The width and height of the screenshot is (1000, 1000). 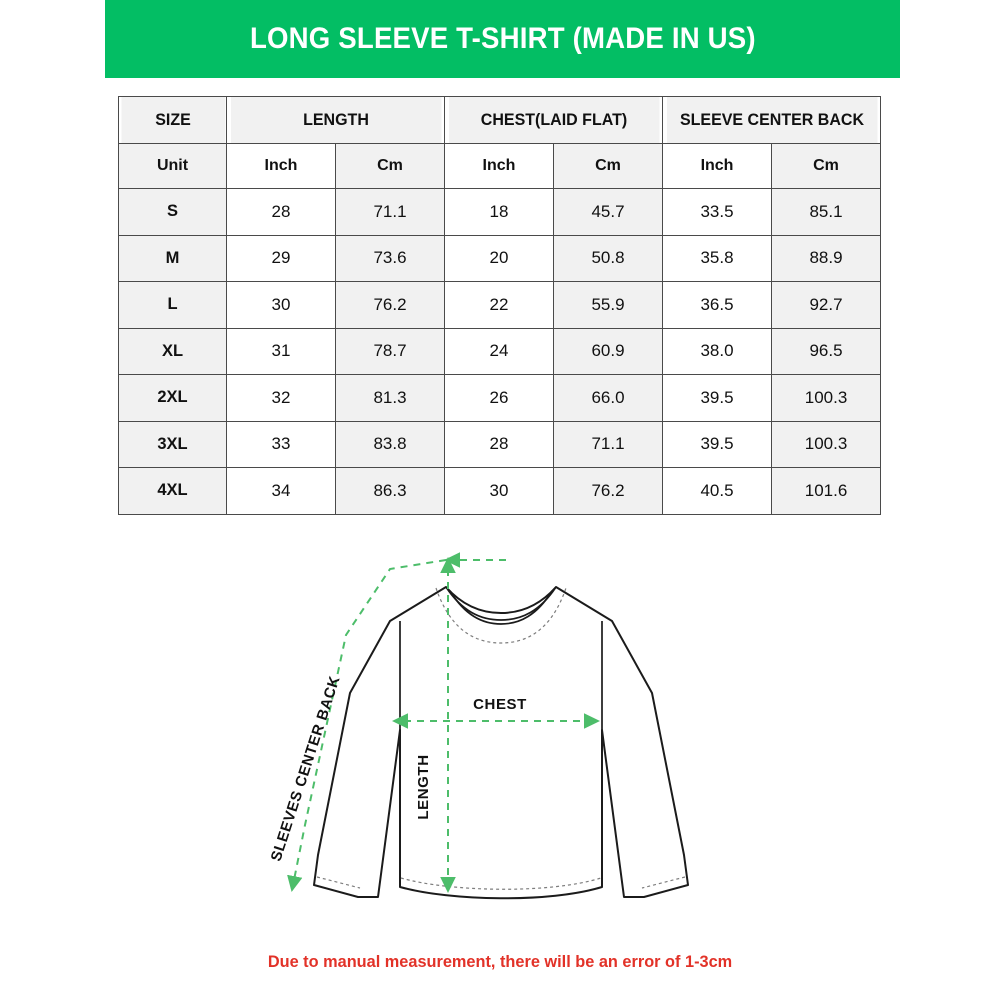 What do you see at coordinates (608, 444) in the screenshot?
I see `cell-chest-cm: 71.1` at bounding box center [608, 444].